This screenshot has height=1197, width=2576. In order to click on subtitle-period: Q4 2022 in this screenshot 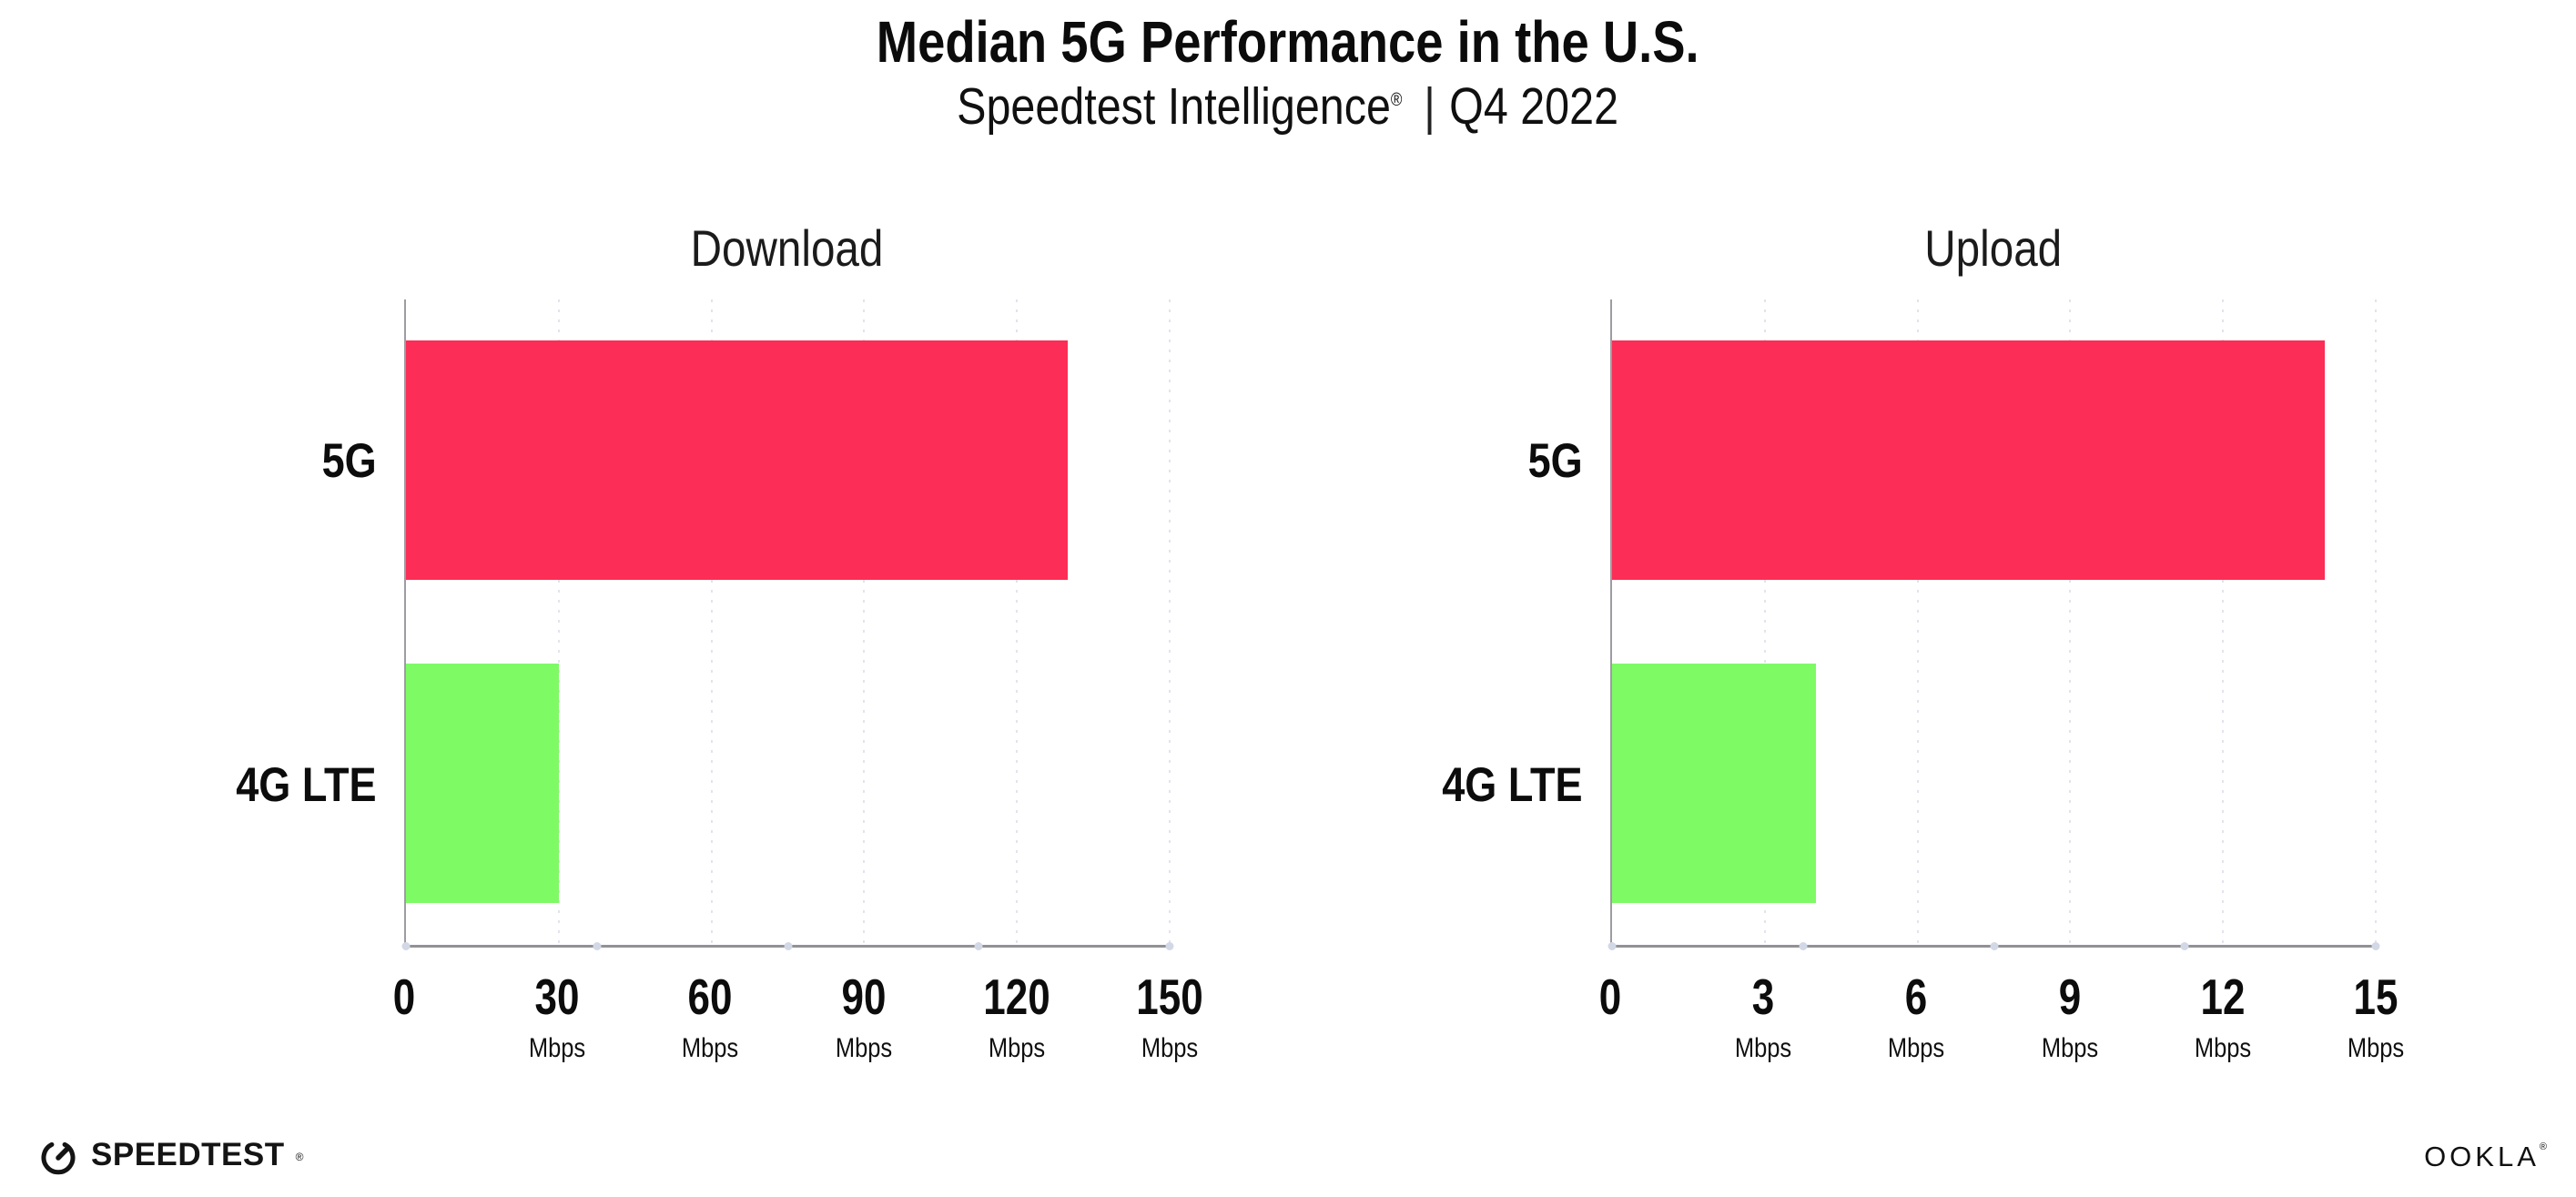, I will do `click(1534, 107)`.